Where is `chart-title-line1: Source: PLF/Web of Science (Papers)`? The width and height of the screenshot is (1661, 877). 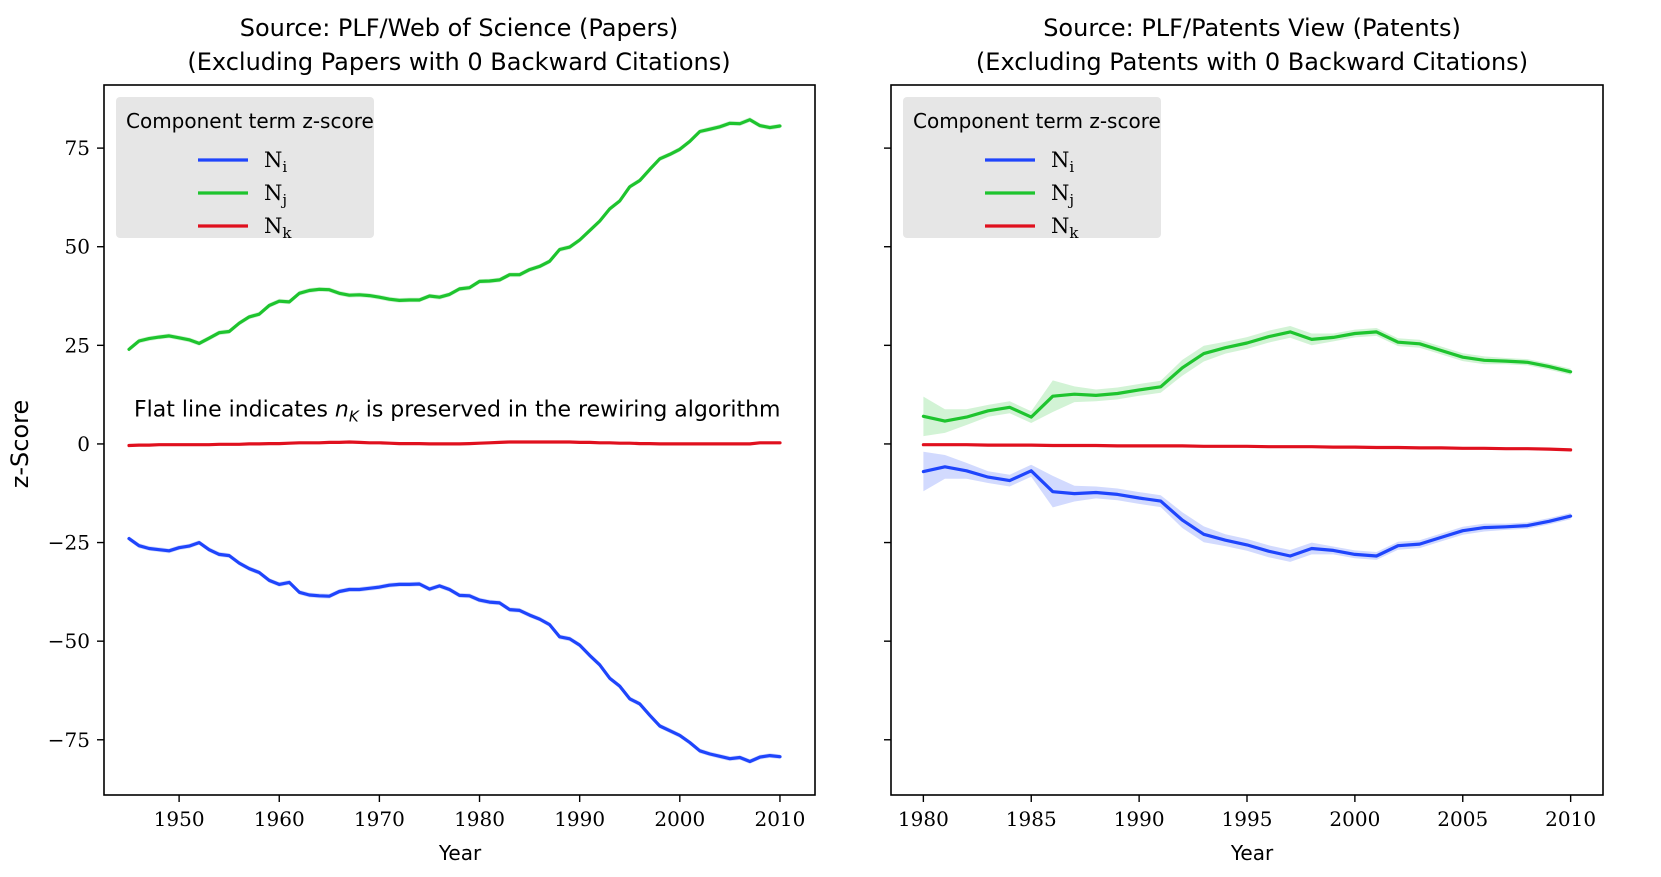
chart-title-line1: Source: PLF/Web of Science (Papers) is located at coordinates (459, 28).